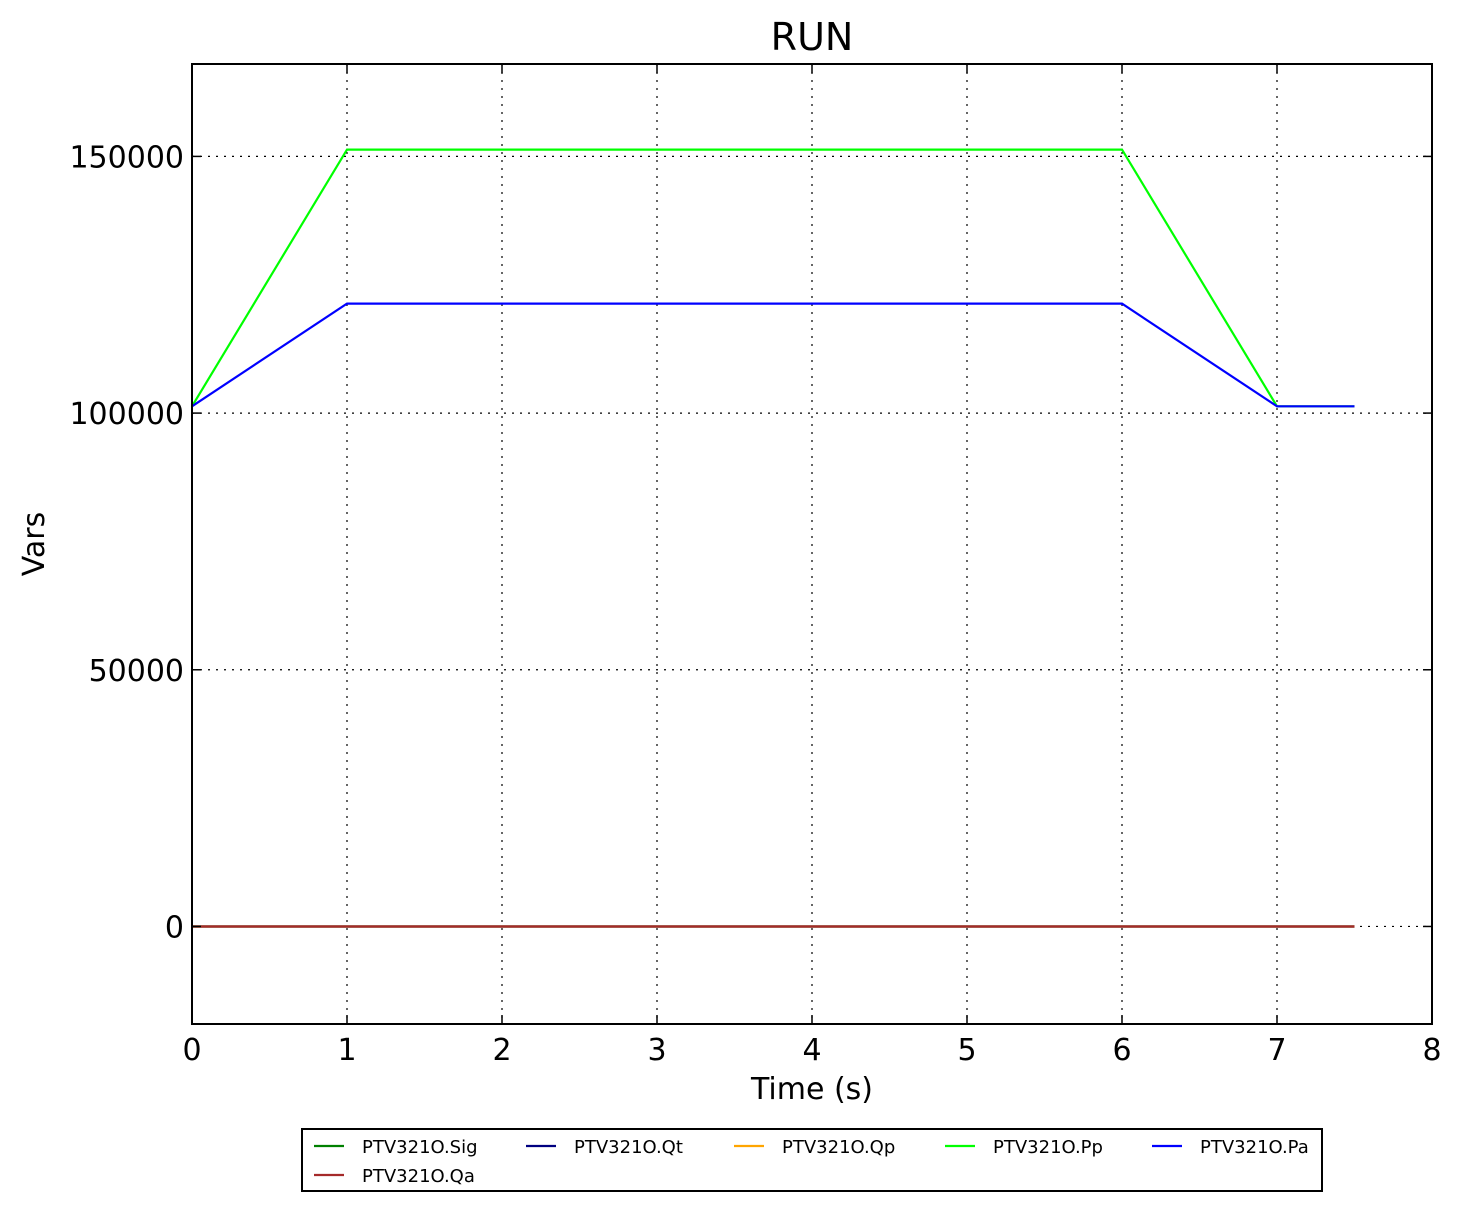  I want to click on y-tick-label: 0, so click(174, 927).